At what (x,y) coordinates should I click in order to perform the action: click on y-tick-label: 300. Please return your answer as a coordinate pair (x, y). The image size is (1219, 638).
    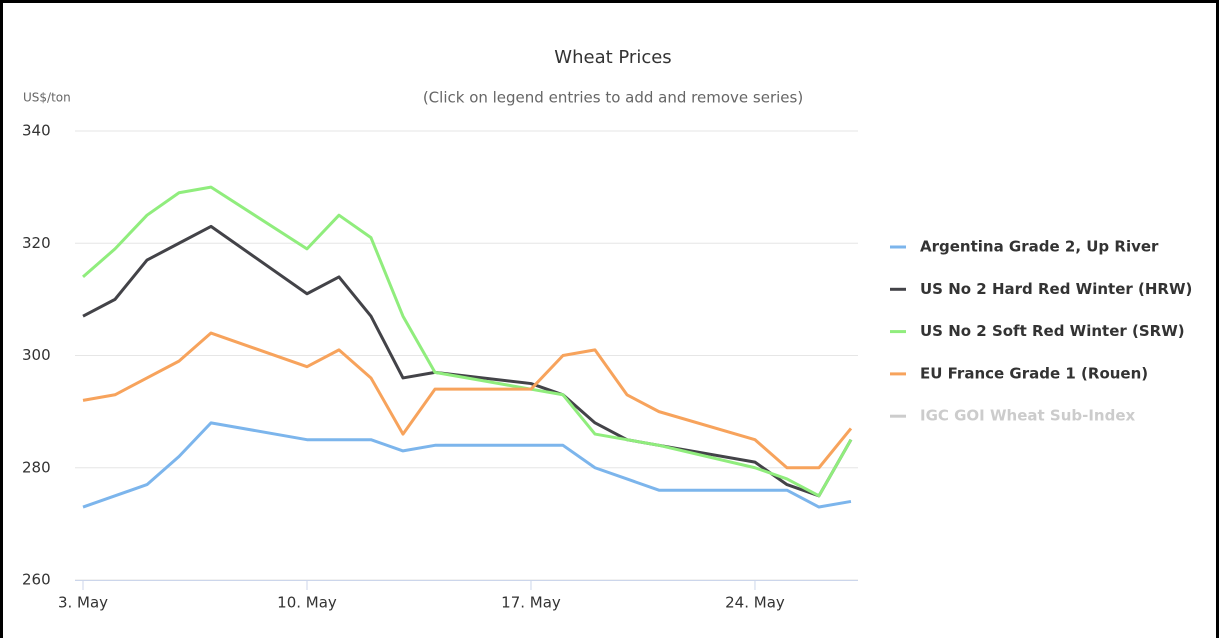
    Looking at the image, I should click on (36, 355).